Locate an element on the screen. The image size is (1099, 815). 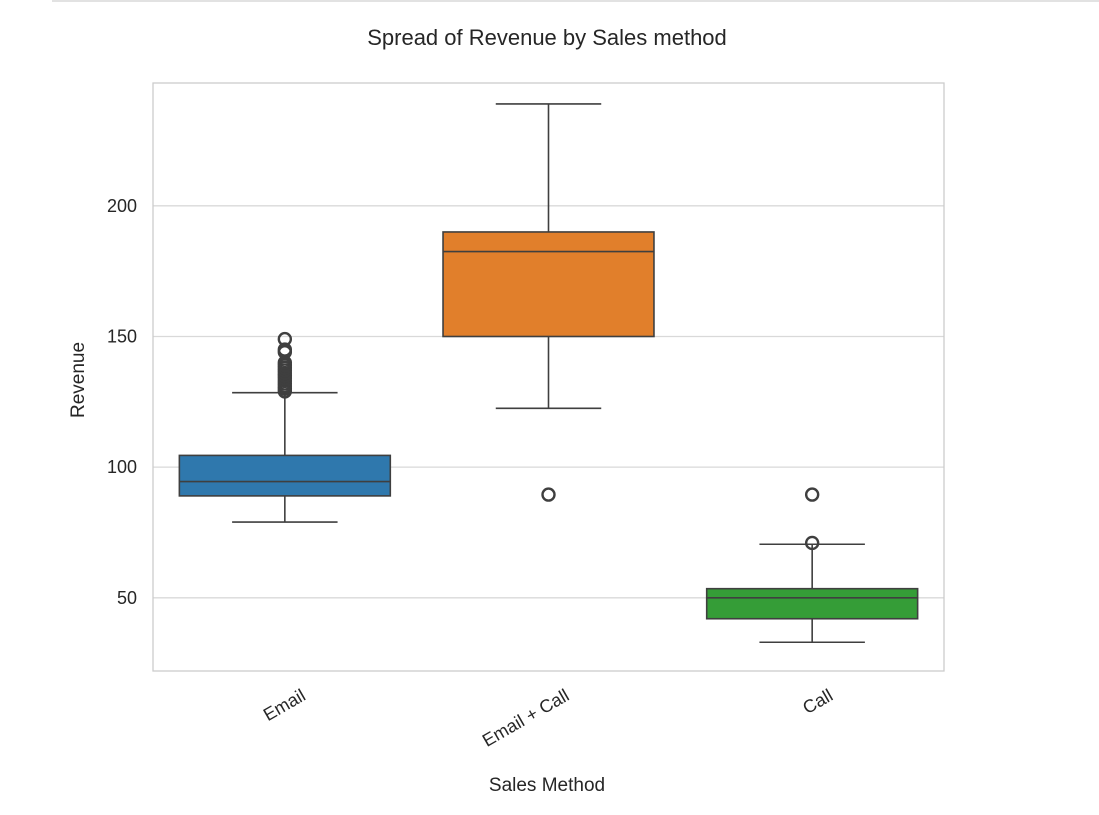
y-tick-label: 100 is located at coordinates (122, 467).